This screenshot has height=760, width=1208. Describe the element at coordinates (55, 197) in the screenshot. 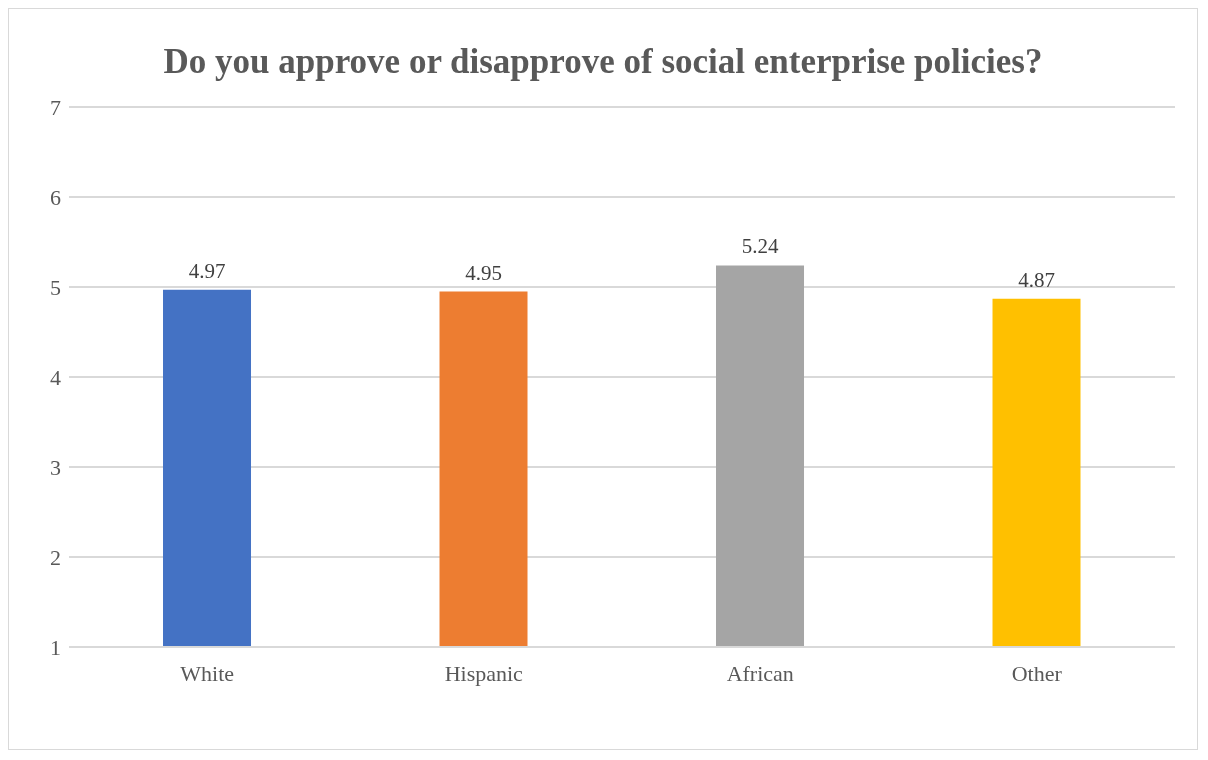

I see `y-tick-label: 6` at that location.